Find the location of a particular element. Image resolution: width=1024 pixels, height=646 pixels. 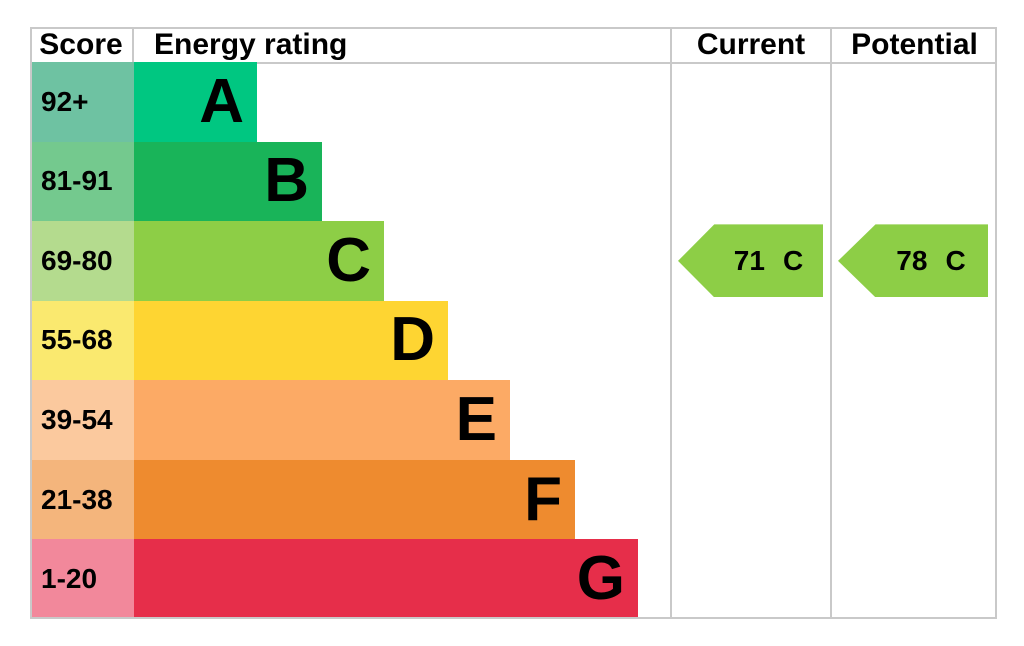

band-row: 55-68 D is located at coordinates (513, 340).